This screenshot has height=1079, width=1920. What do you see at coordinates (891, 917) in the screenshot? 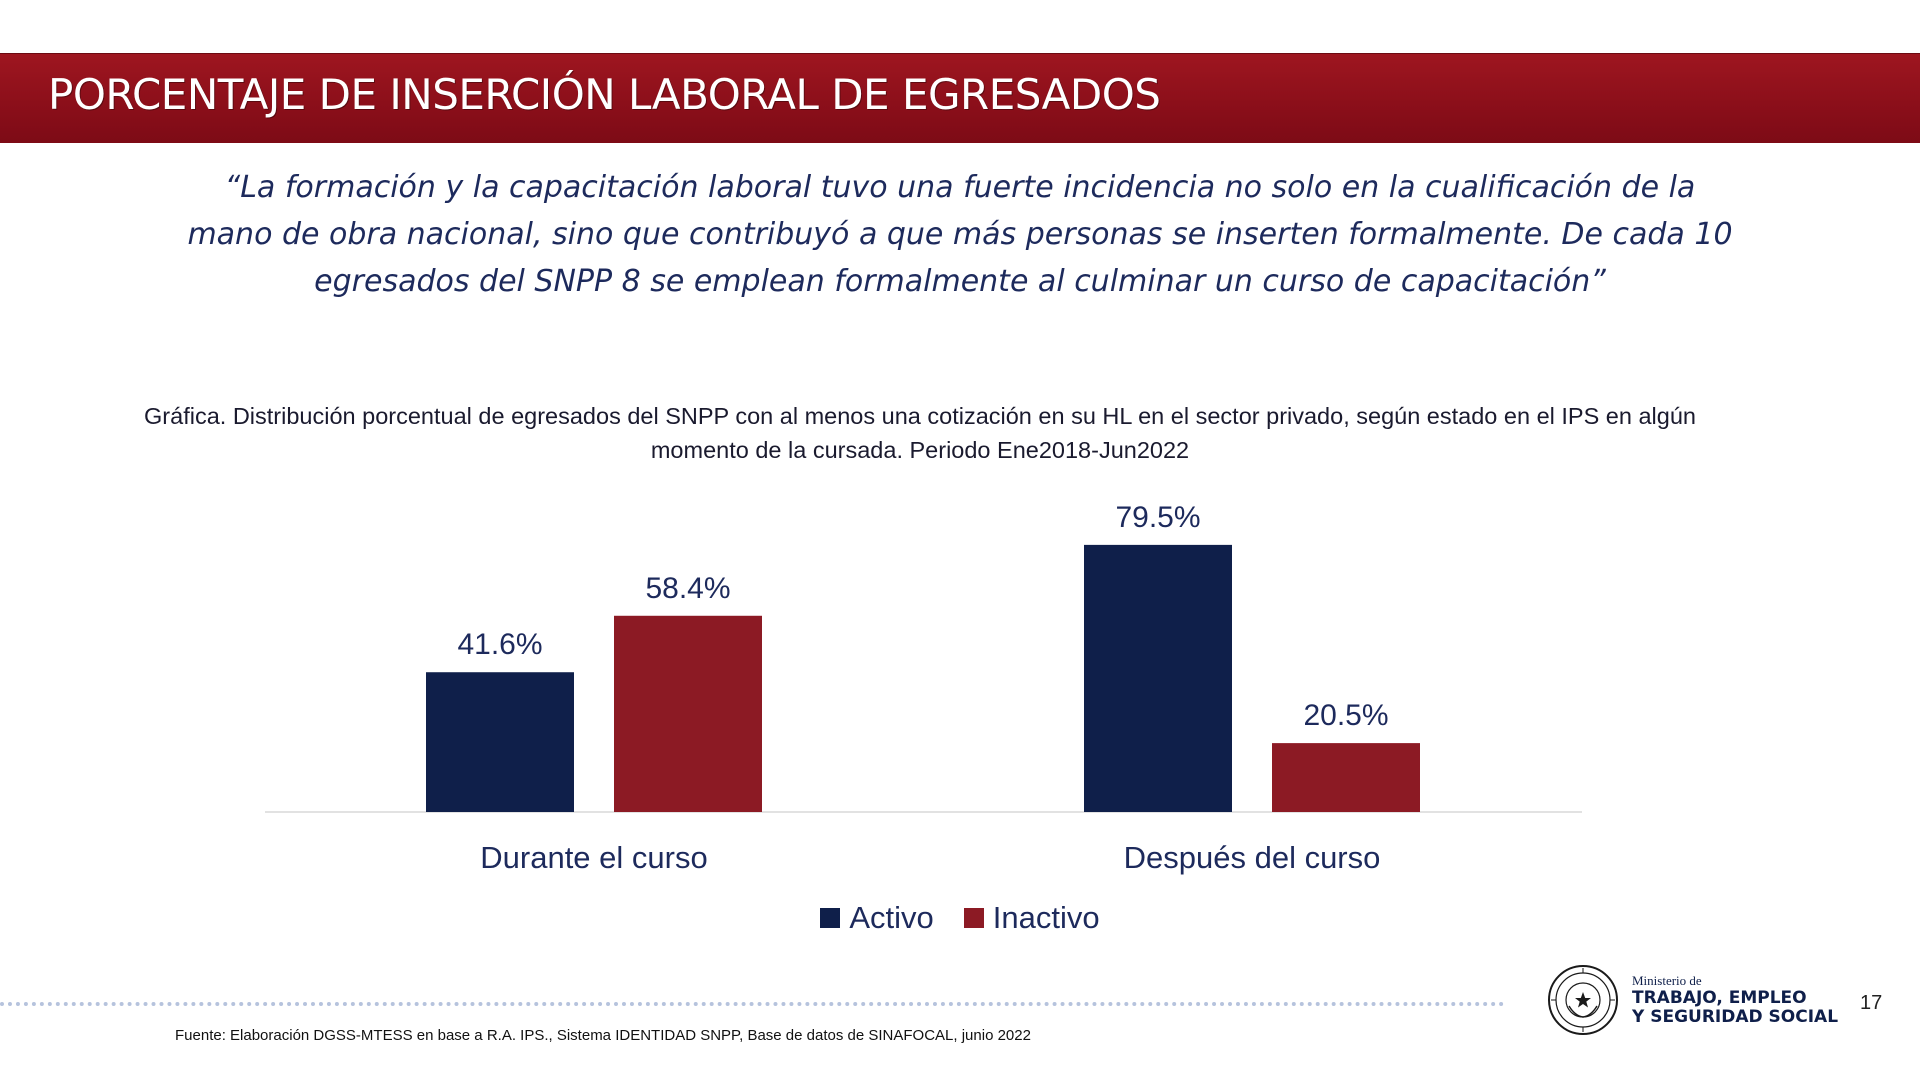
I see `legend-label-activo: Activo` at bounding box center [891, 917].